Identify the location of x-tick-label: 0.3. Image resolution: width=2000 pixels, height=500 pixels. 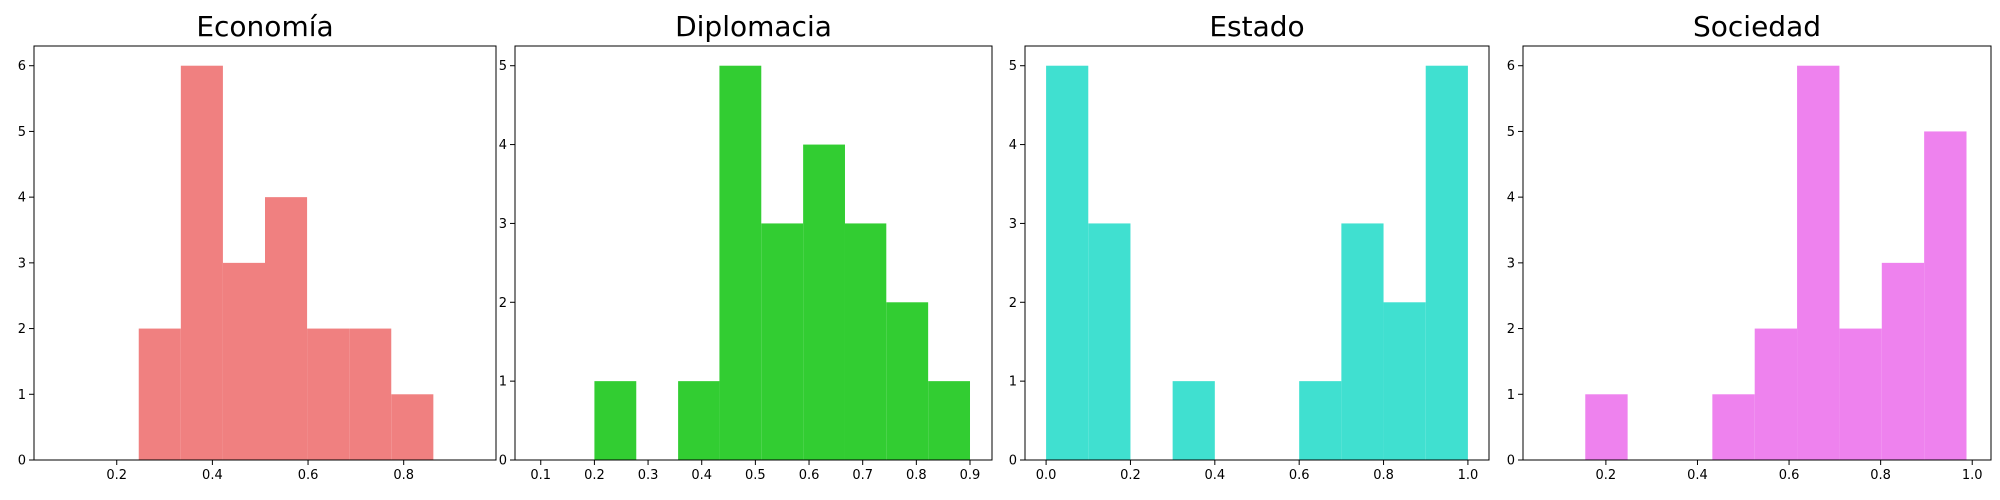
(648, 475).